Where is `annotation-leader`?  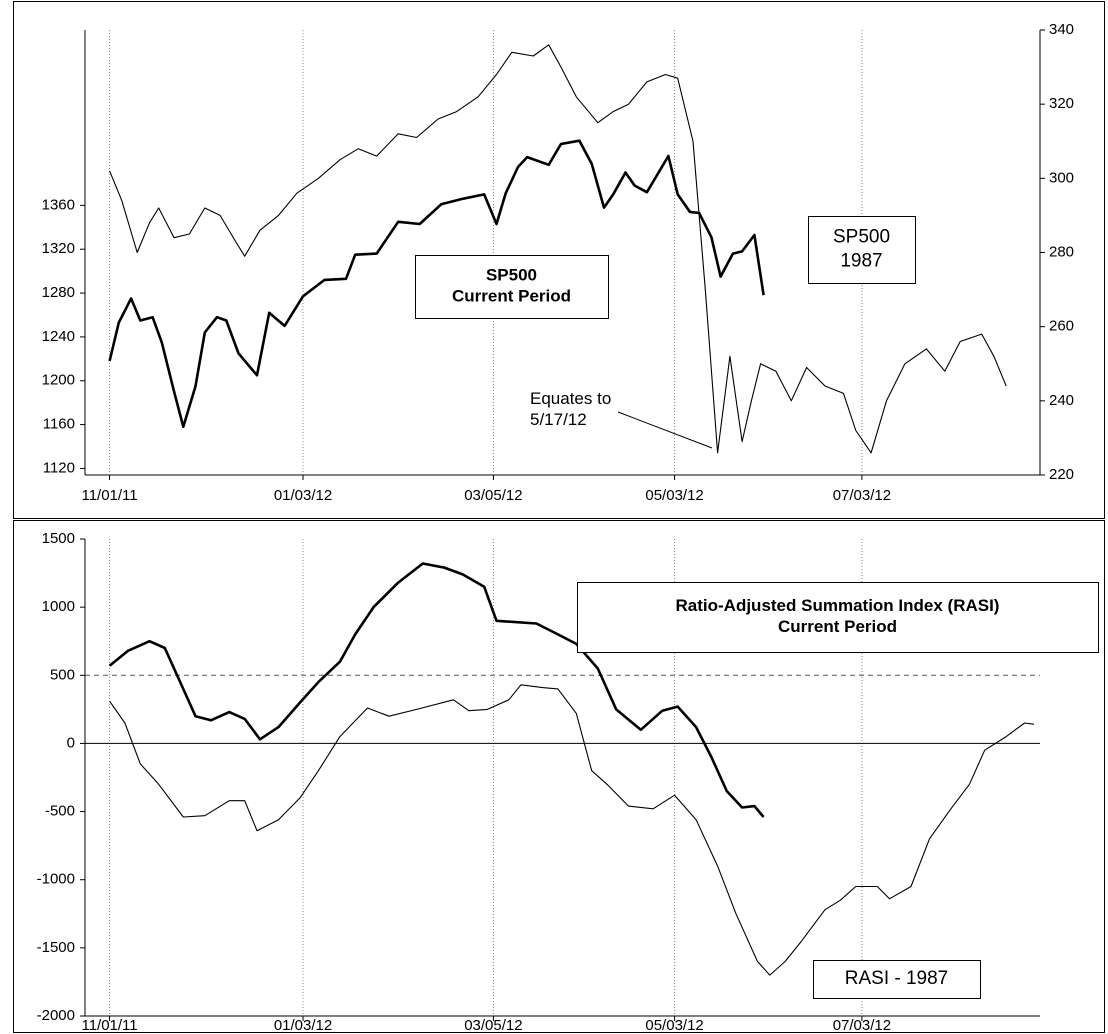 annotation-leader is located at coordinates (665, 430).